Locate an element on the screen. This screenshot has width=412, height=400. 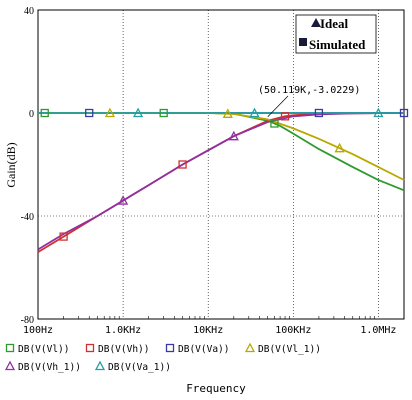
legend-label-db-v-vh: DB(V(Vh)) is located at coordinates (123, 349).